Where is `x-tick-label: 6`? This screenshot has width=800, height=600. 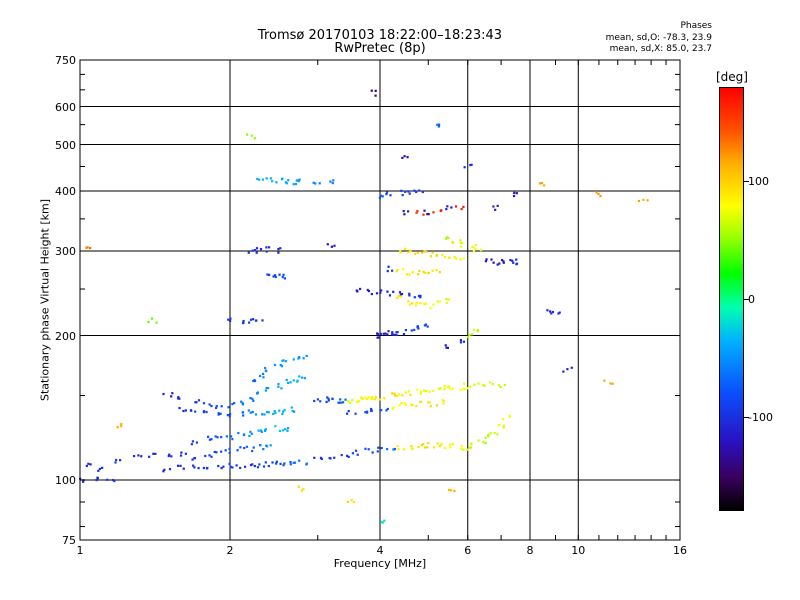
x-tick-label: 6 is located at coordinates (468, 550).